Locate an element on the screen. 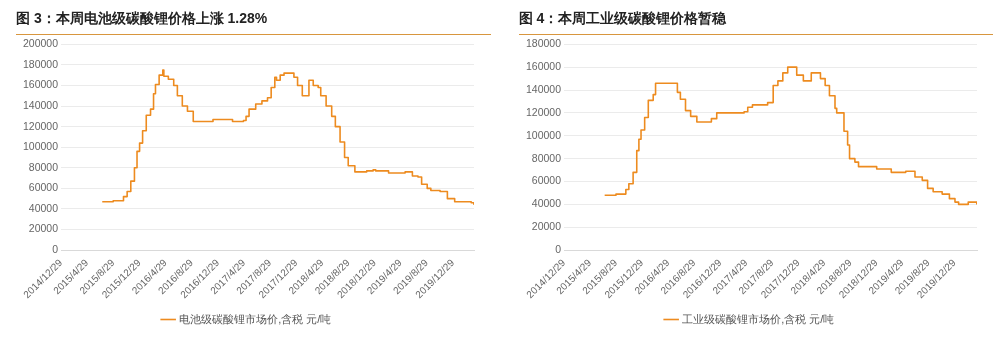 Image resolution: width=1001 pixels, height=356 pixels. legend-label: 工业级碳酸锂市场价,含税 元/吨 is located at coordinates (757, 318).